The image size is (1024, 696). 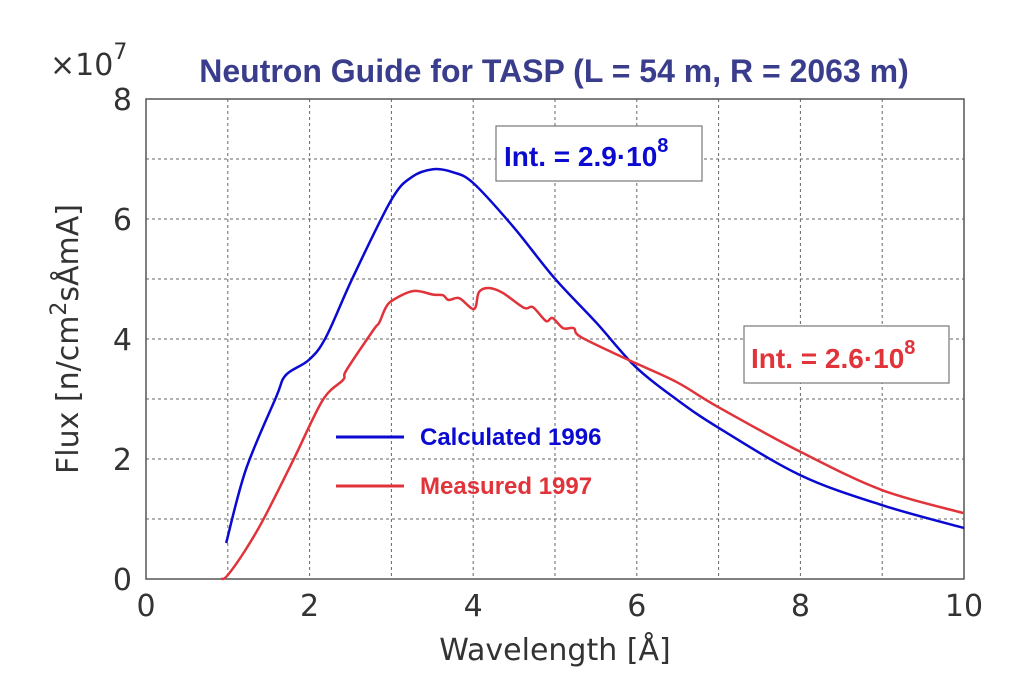 What do you see at coordinates (122, 340) in the screenshot?
I see `y-tick-label: 4` at bounding box center [122, 340].